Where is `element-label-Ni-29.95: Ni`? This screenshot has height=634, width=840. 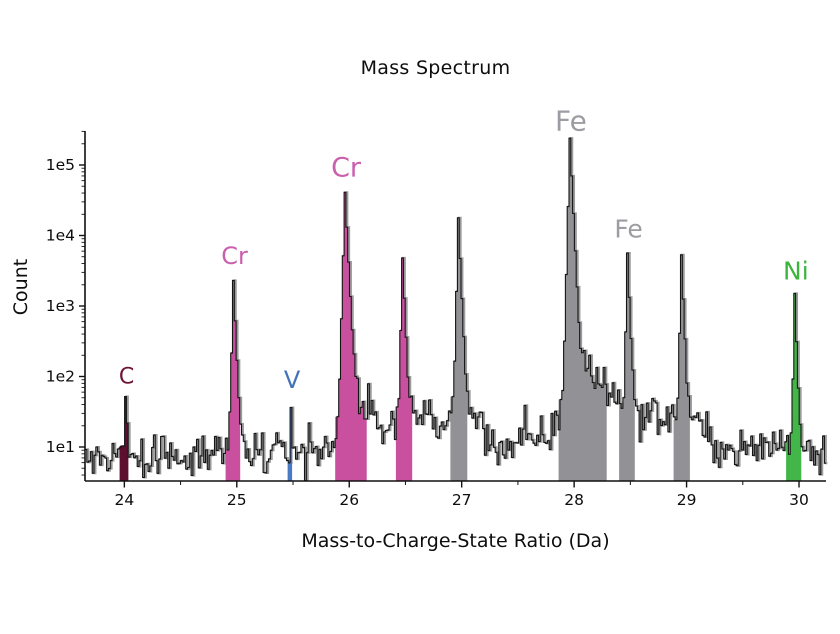 element-label-Ni-29.95: Ni is located at coordinates (796, 271).